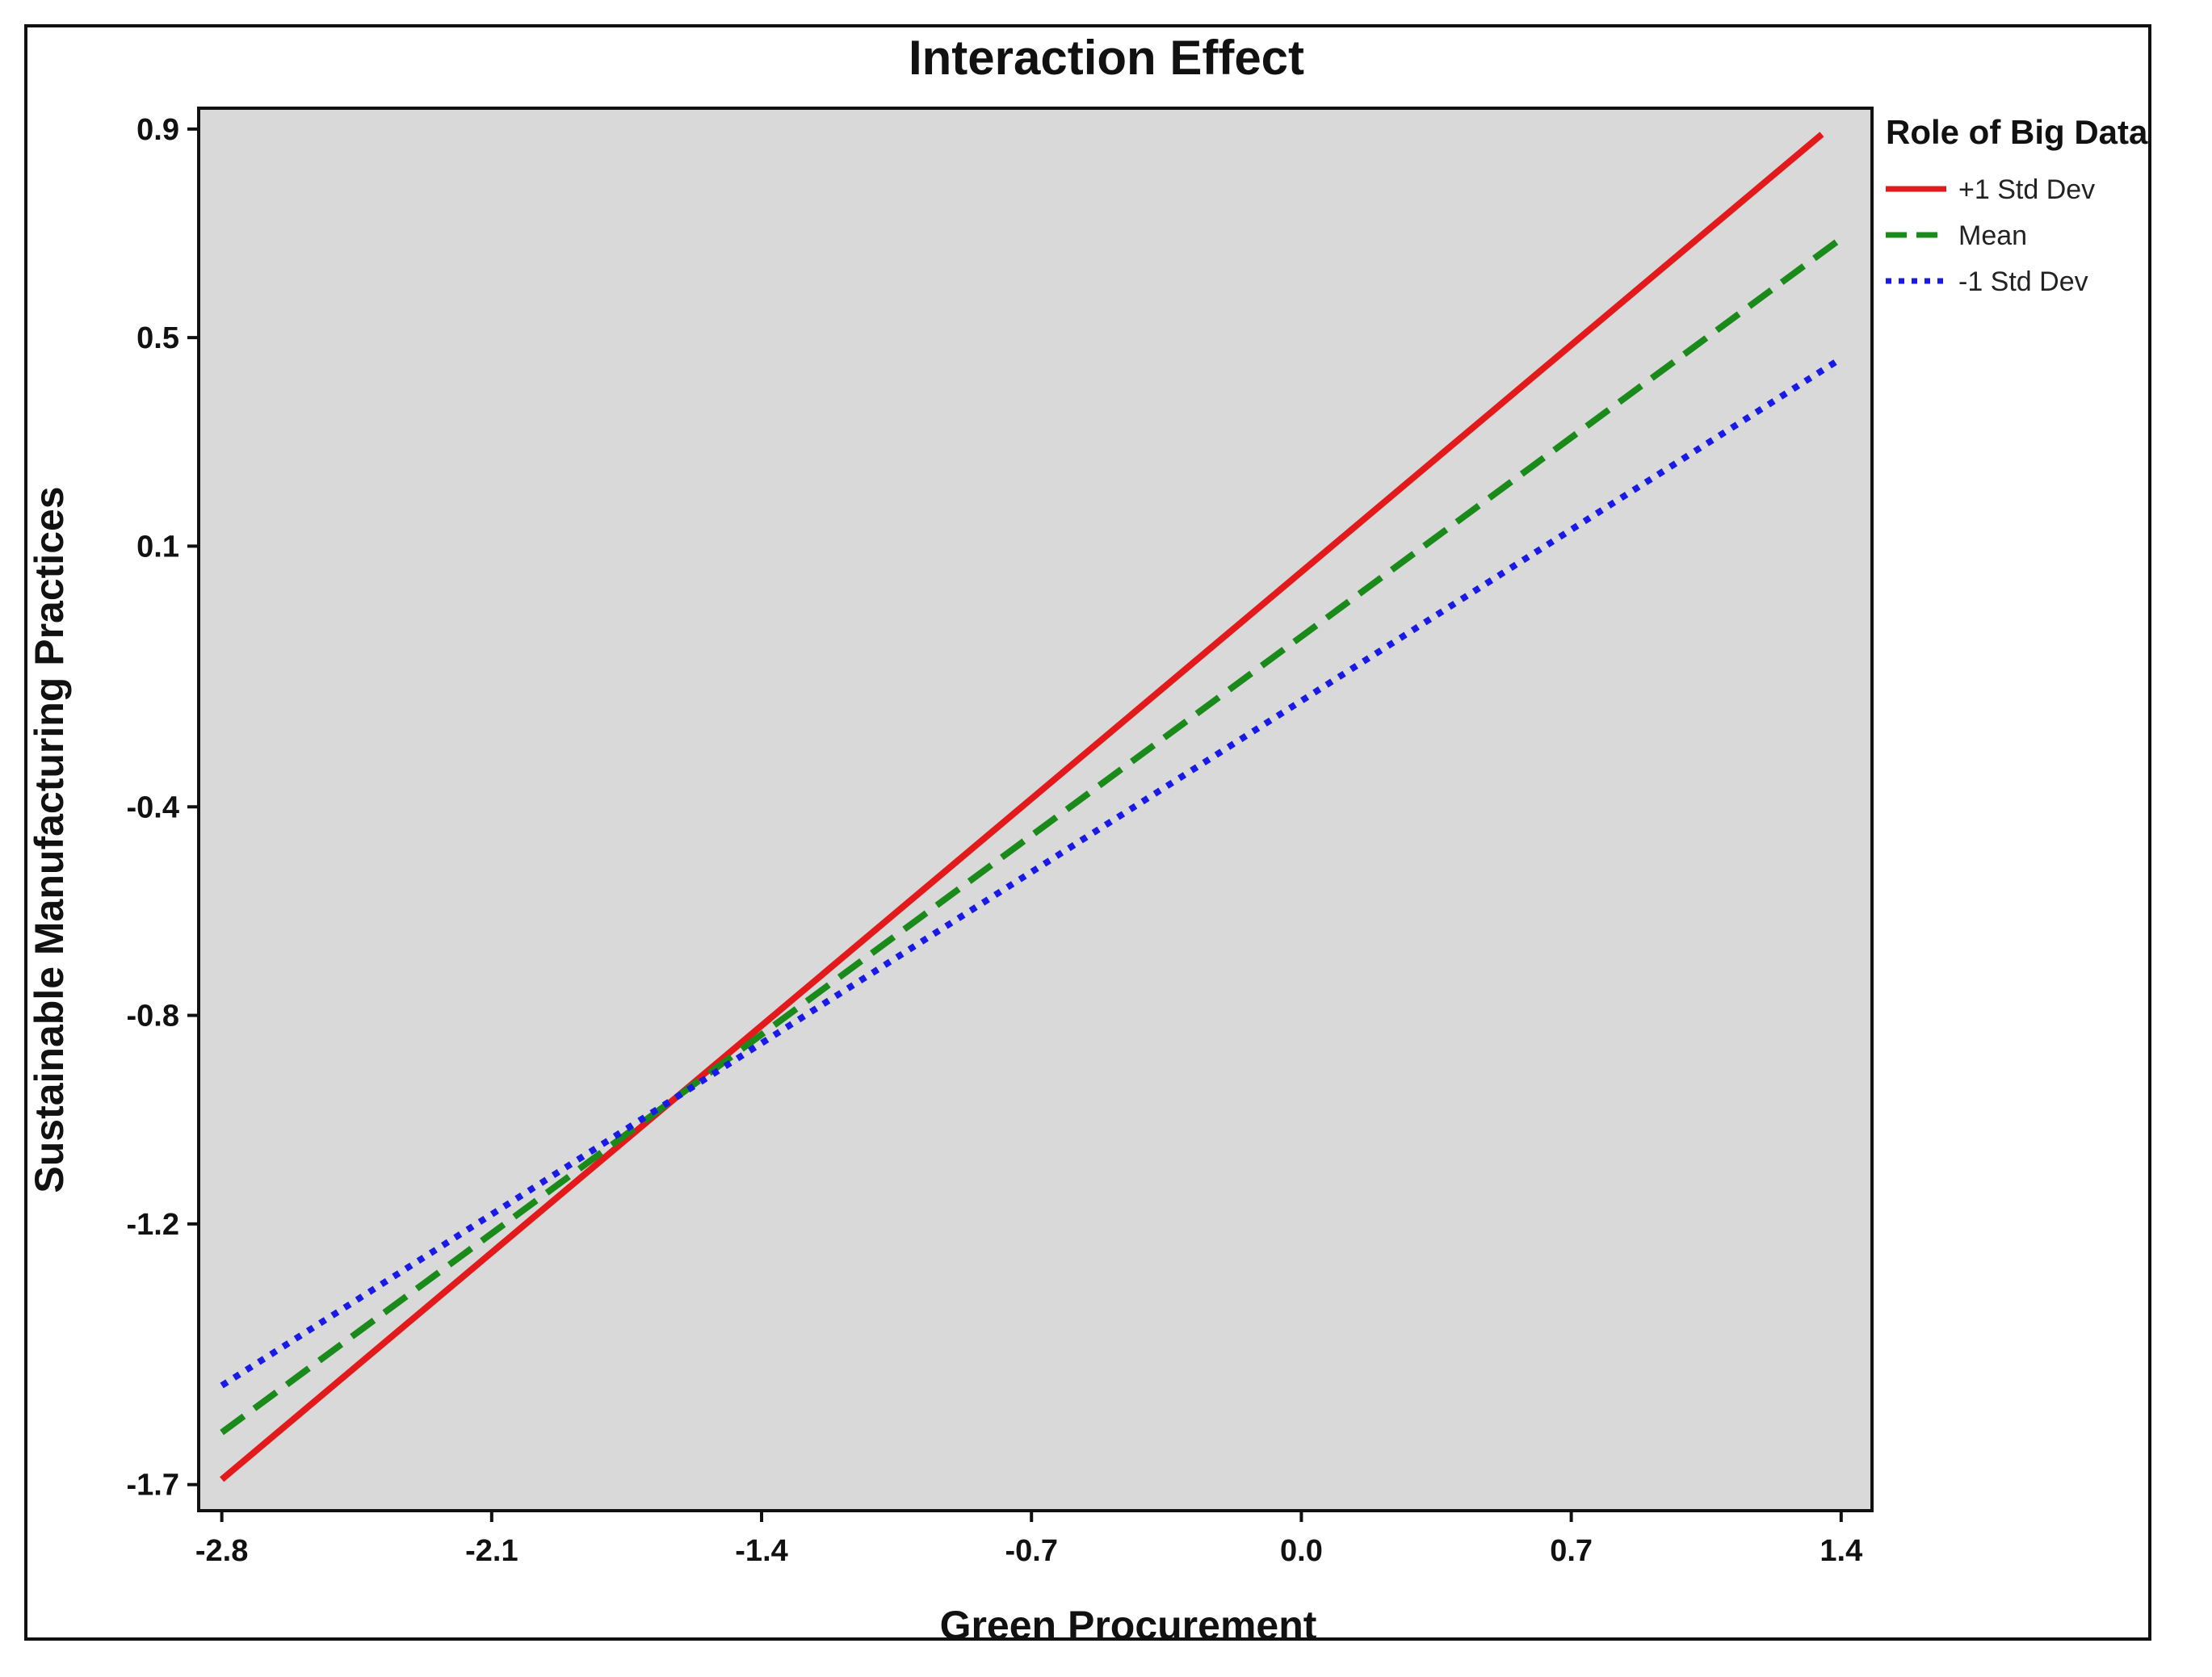  What do you see at coordinates (222, 1551) in the screenshot?
I see `x-tick-label: -2.8` at bounding box center [222, 1551].